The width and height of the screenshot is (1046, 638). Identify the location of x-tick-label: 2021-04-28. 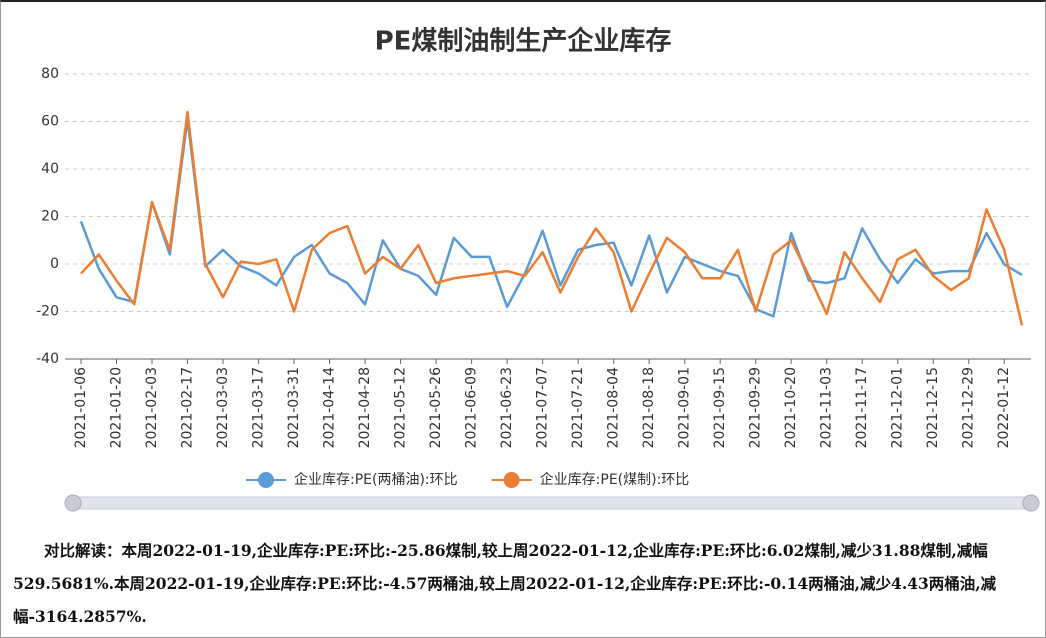
(365, 407).